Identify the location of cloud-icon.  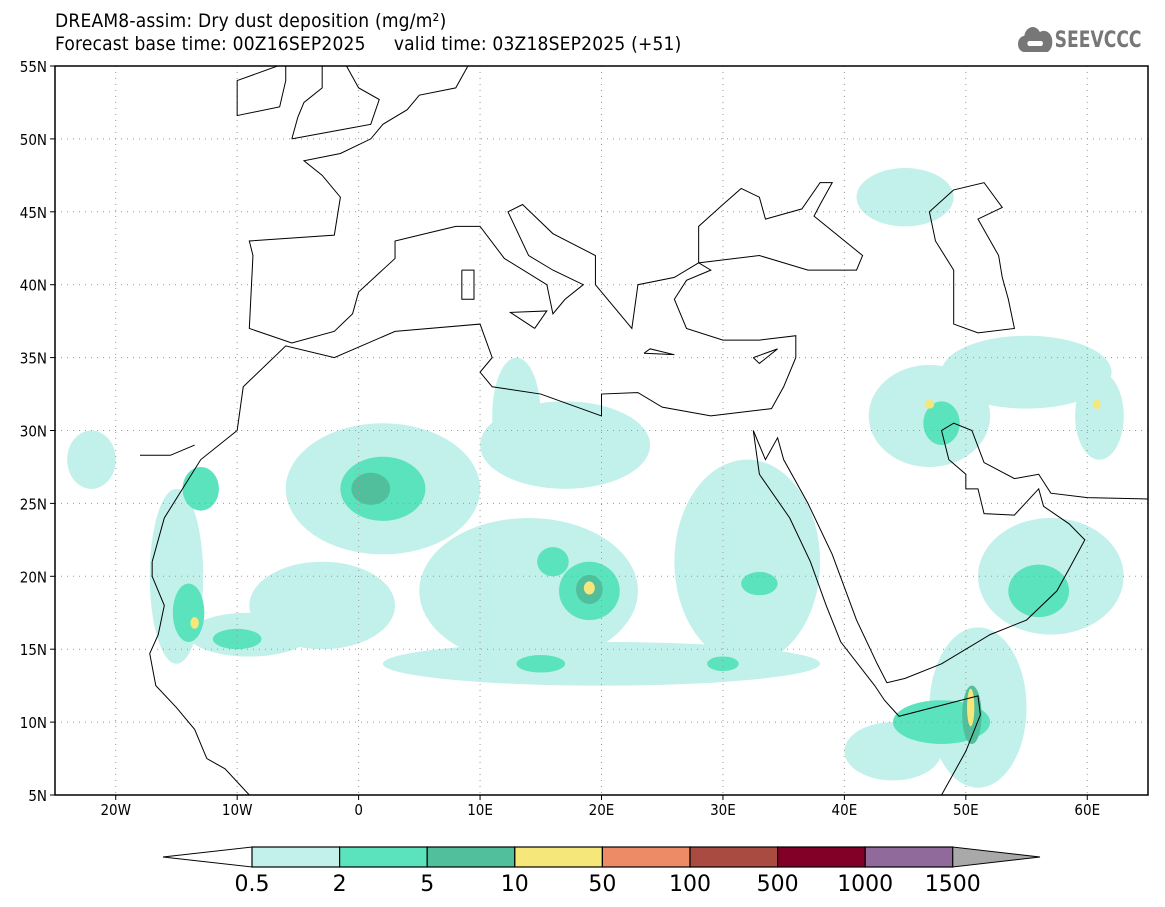
(1035, 39).